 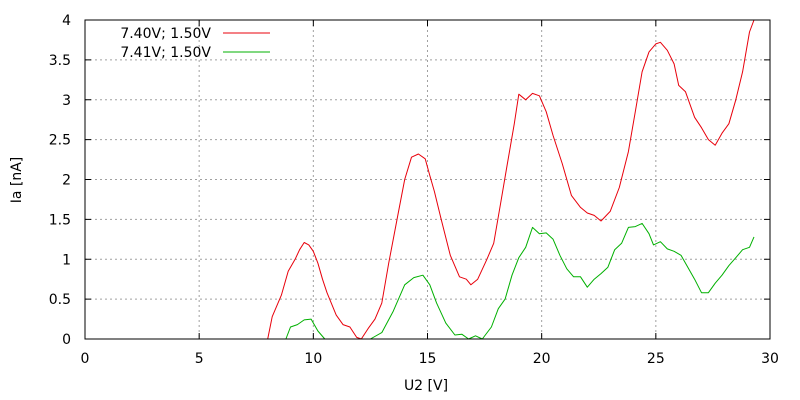 What do you see at coordinates (165, 34) in the screenshot?
I see `legend-label-series-1: 7.40V; 1.50V` at bounding box center [165, 34].